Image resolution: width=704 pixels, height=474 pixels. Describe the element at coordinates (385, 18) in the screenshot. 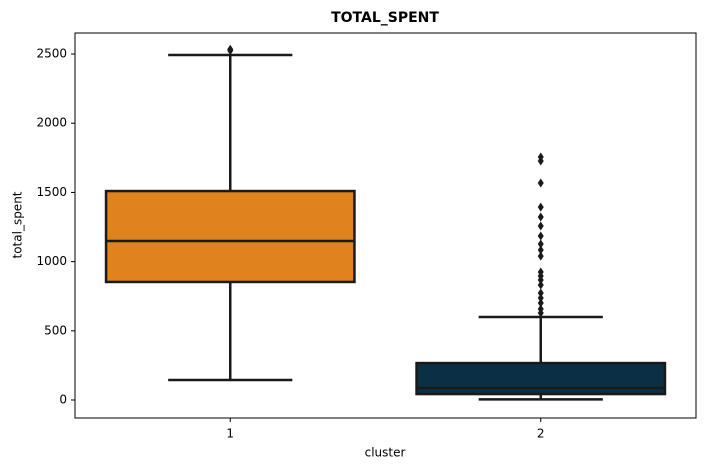

I see `chart-title: TOTAL_SPENT` at that location.